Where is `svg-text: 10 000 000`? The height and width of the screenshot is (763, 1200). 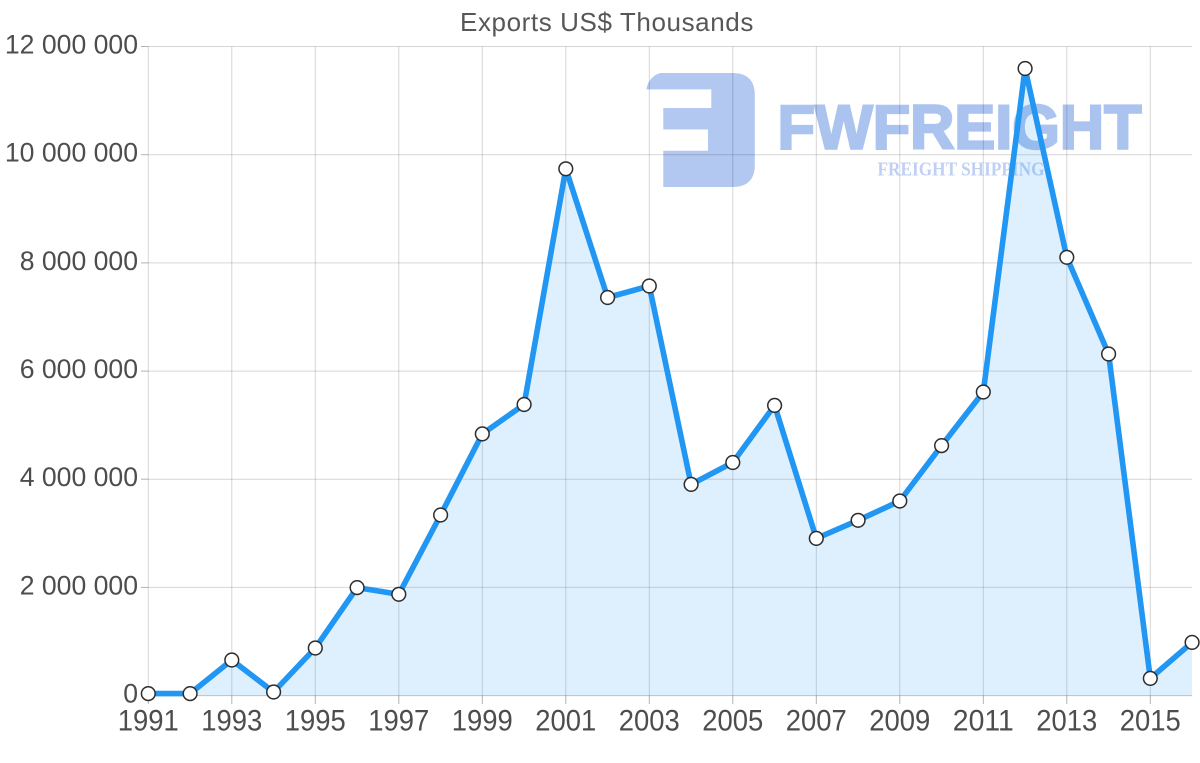
svg-text: 10 000 000 is located at coordinates (71, 153).